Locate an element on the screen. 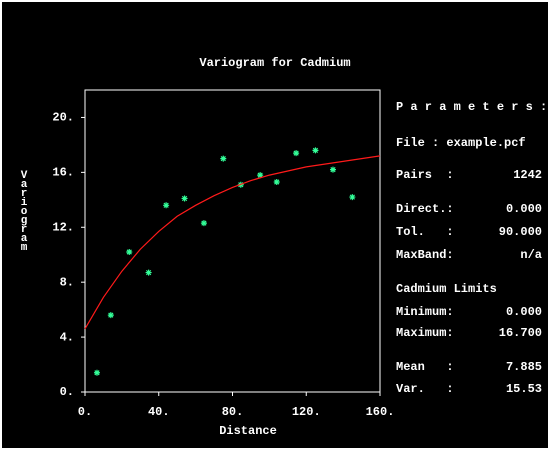 The height and width of the screenshot is (450, 550). y-tick-label: 16. is located at coordinates (63, 173).